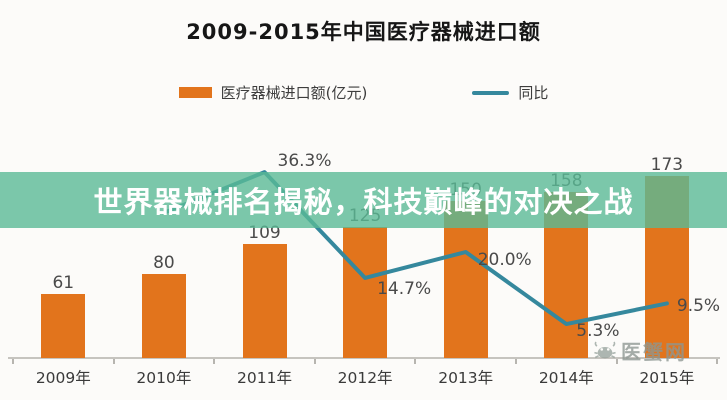  I want to click on line-point-label: 9.5%, so click(698, 306).